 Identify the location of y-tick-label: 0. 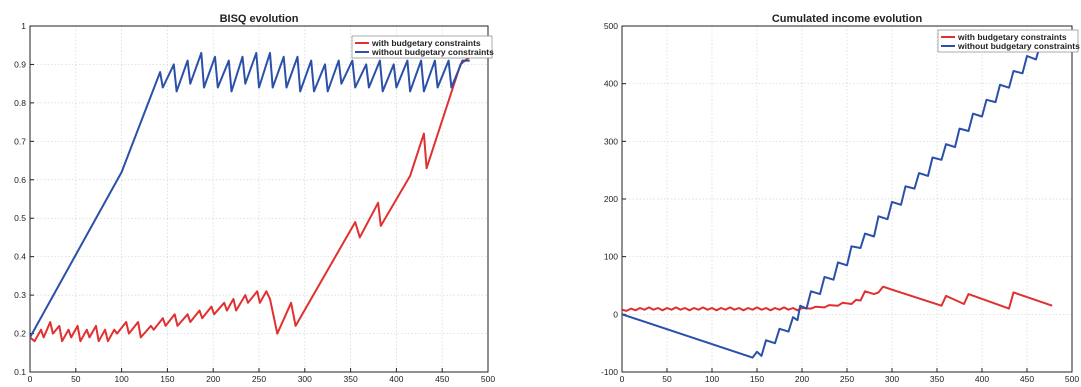
(615, 314).